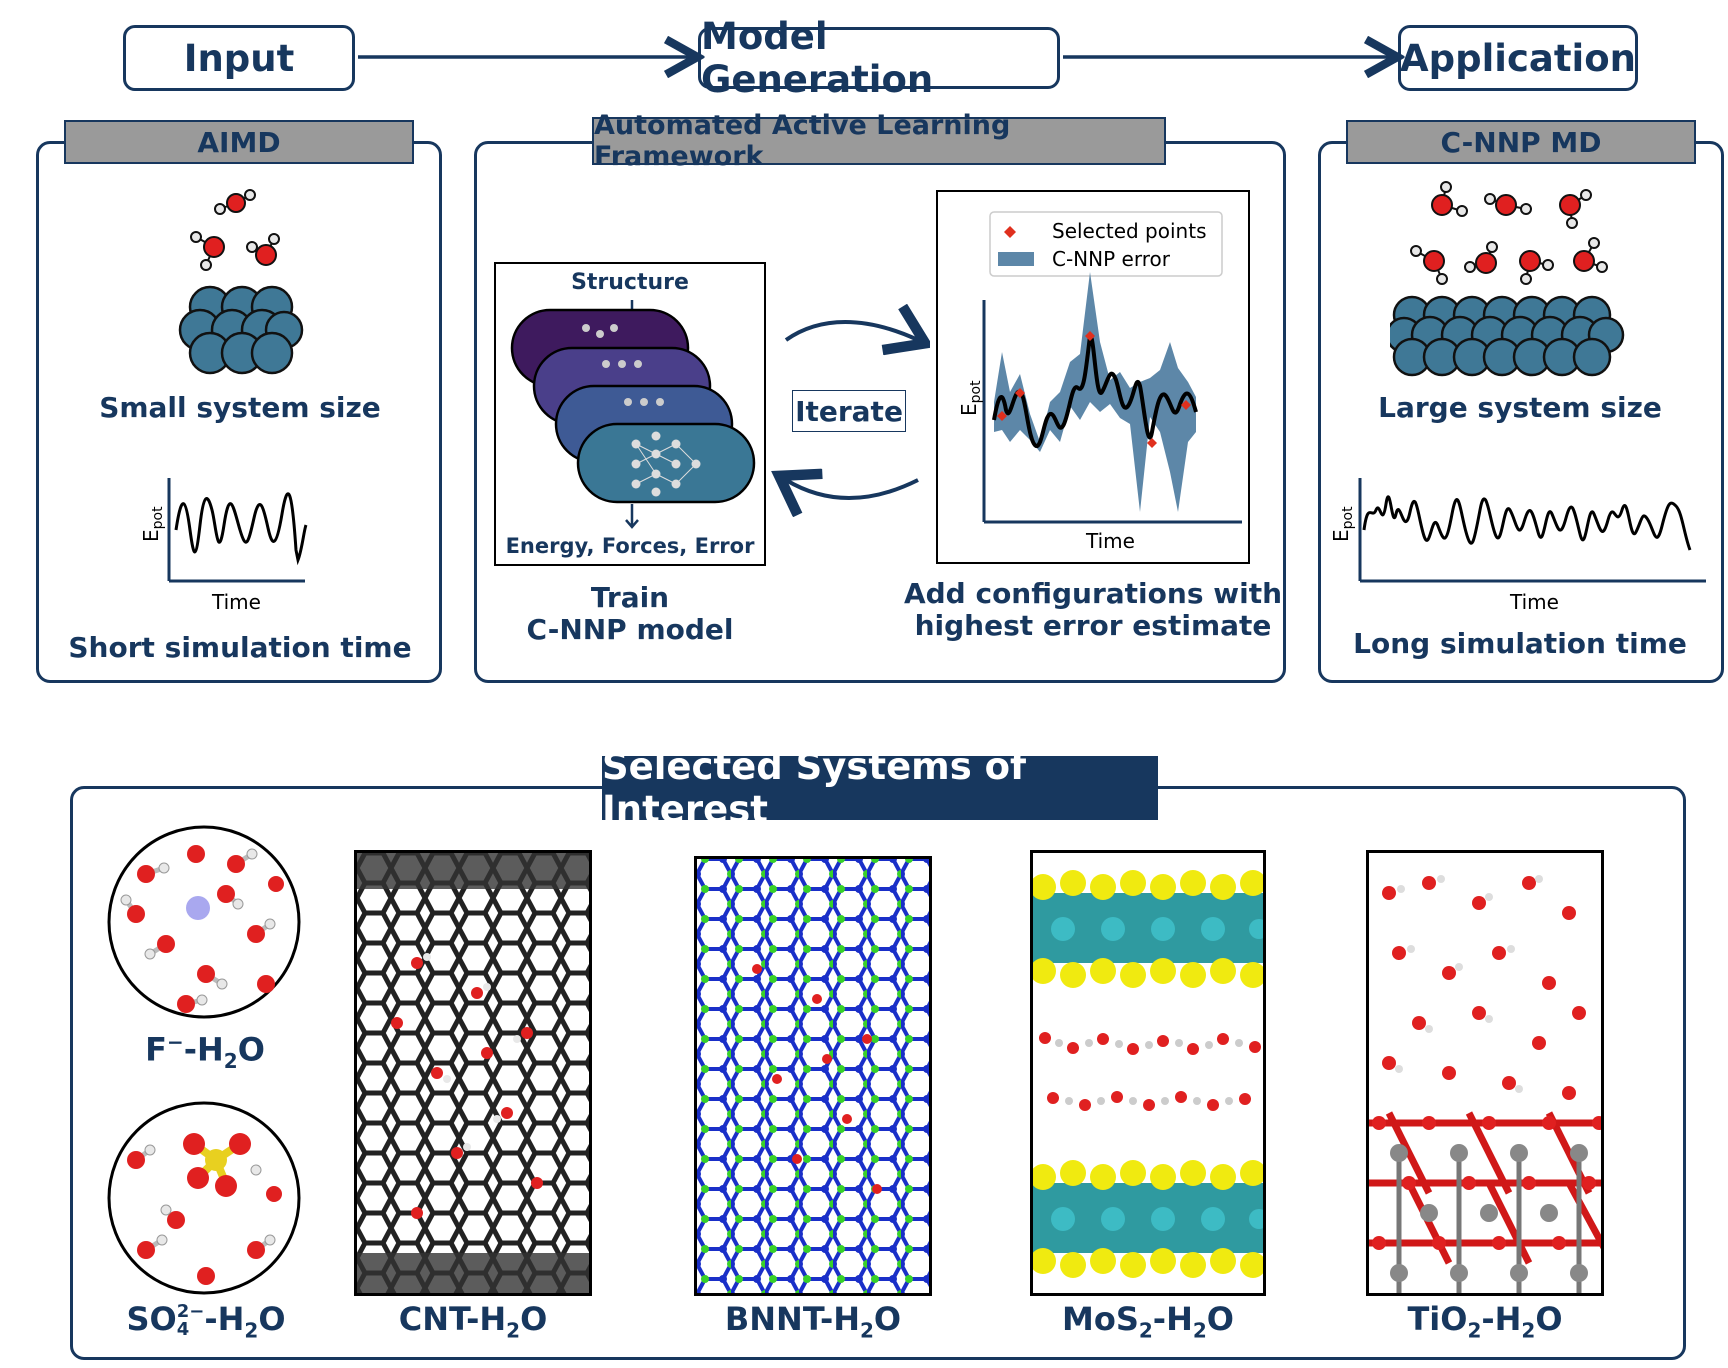  I want to click on error-plot: Selected points C-NNP error Epot Time, so click(1099, 382).